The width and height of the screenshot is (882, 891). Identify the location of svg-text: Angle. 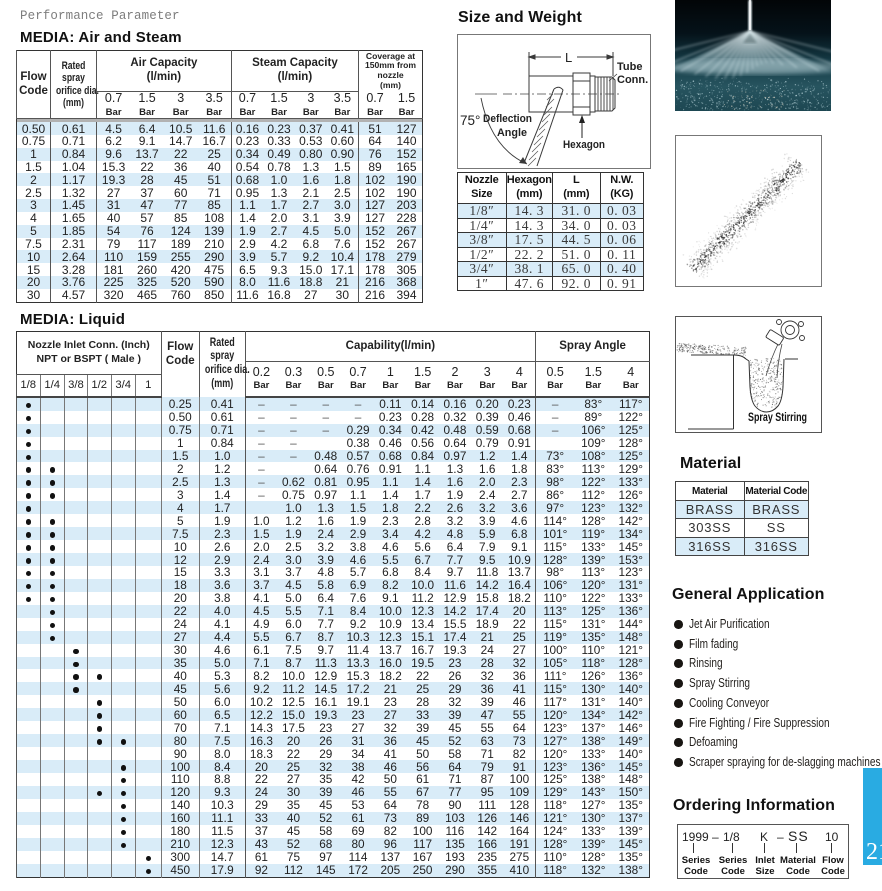
(512, 133).